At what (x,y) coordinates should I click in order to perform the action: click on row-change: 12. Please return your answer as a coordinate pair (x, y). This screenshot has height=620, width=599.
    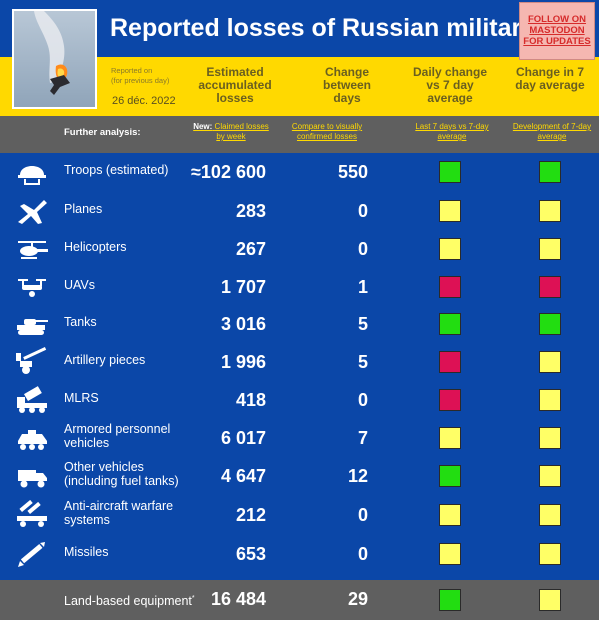
    Looking at the image, I should click on (357, 476).